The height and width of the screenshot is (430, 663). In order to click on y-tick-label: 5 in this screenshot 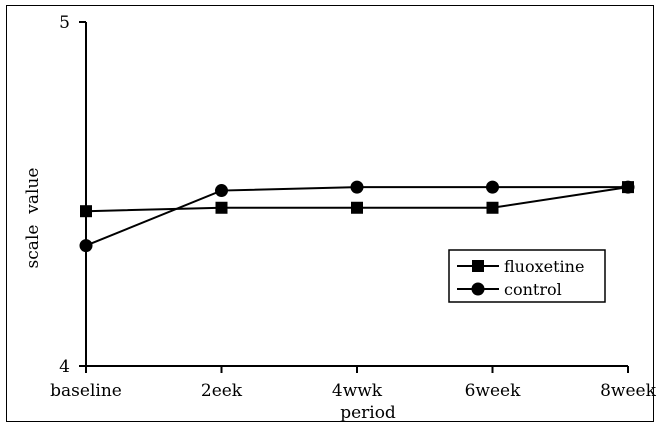, I will do `click(64, 23)`.